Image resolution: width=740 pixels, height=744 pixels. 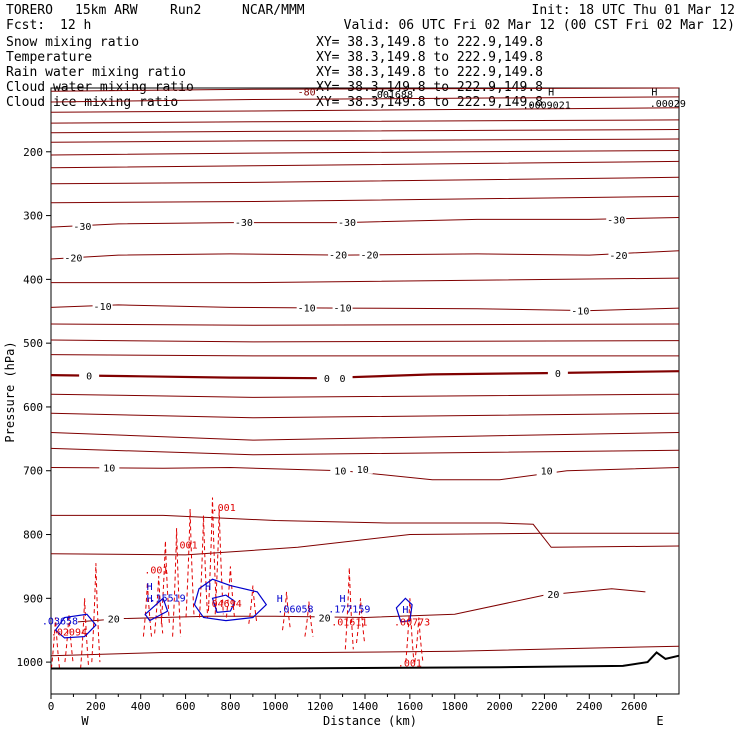 What do you see at coordinates (33, 152) in the screenshot?
I see `y-tick-label: 200` at bounding box center [33, 152].